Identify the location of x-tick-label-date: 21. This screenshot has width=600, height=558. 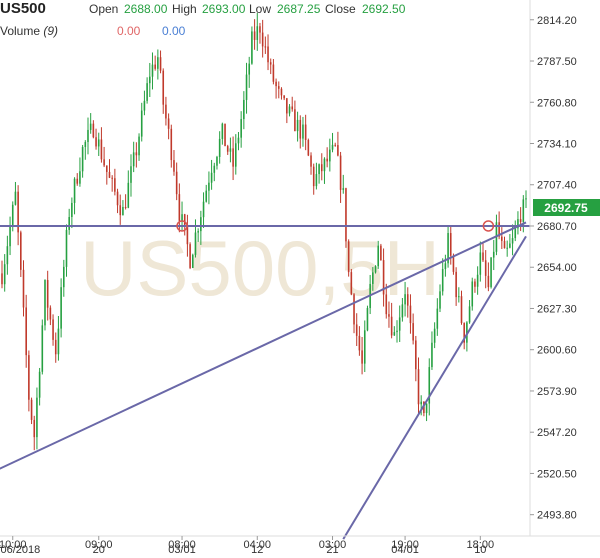
(332, 550).